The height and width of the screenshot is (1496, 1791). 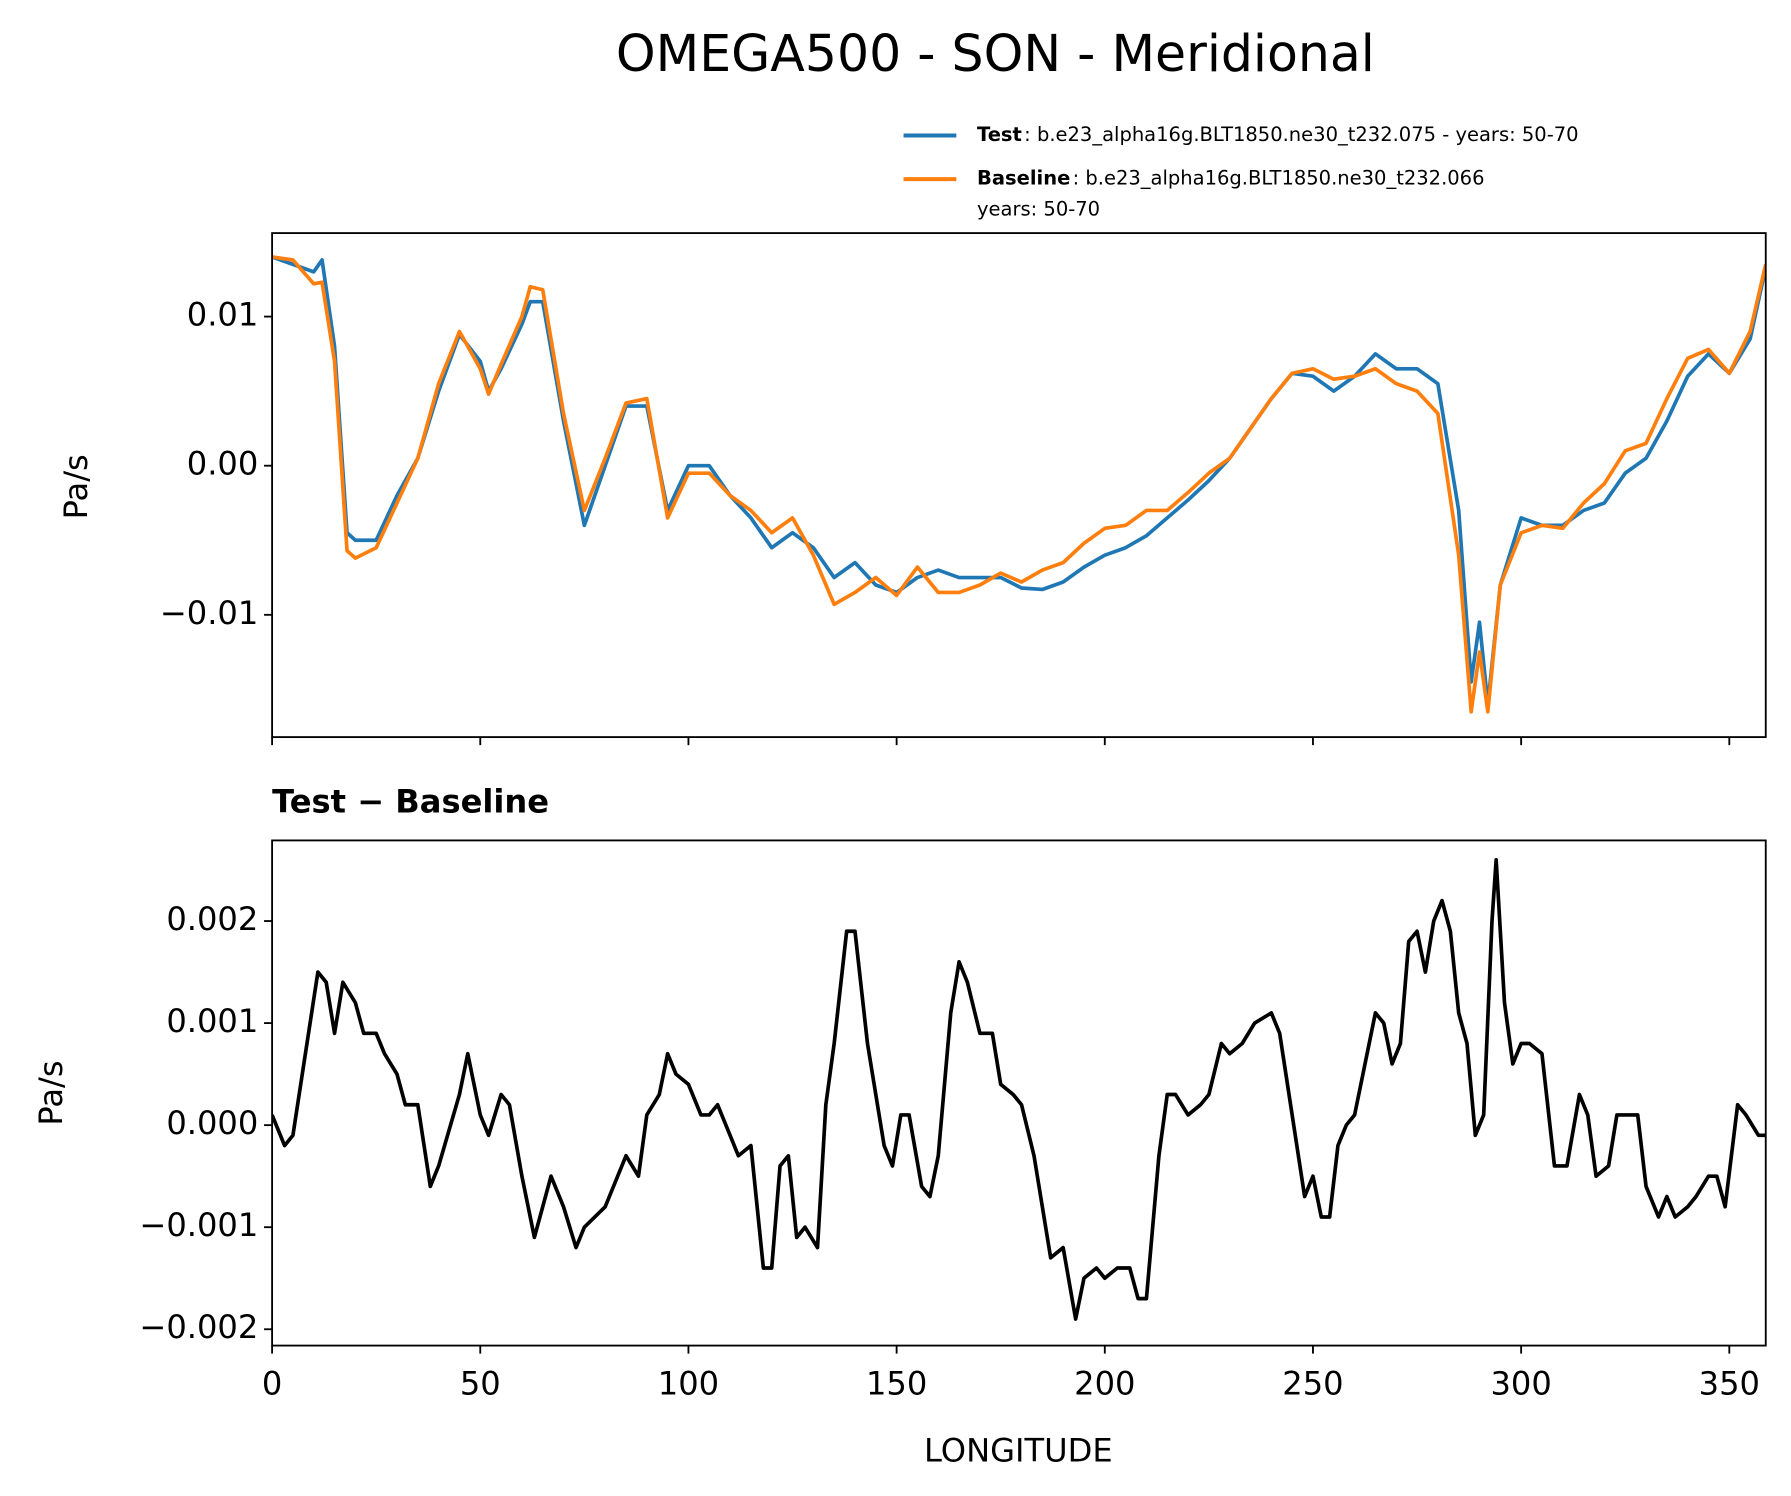 What do you see at coordinates (223, 464) in the screenshot?
I see `y-tick-label: 0.00` at bounding box center [223, 464].